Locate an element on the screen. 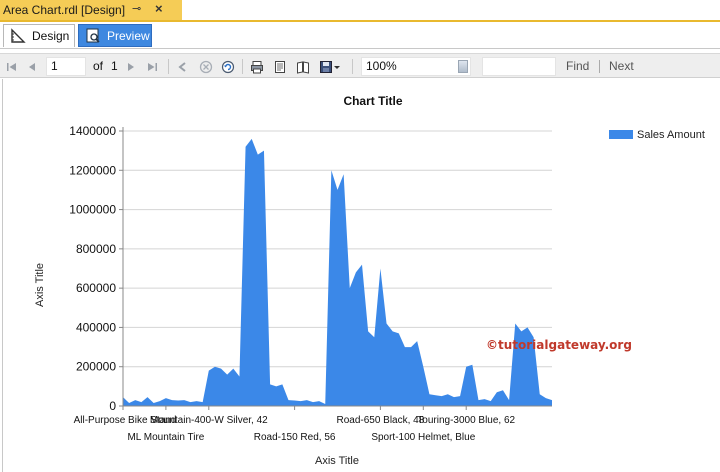 The image size is (720, 472). current-page-input: 1 is located at coordinates (66, 66).